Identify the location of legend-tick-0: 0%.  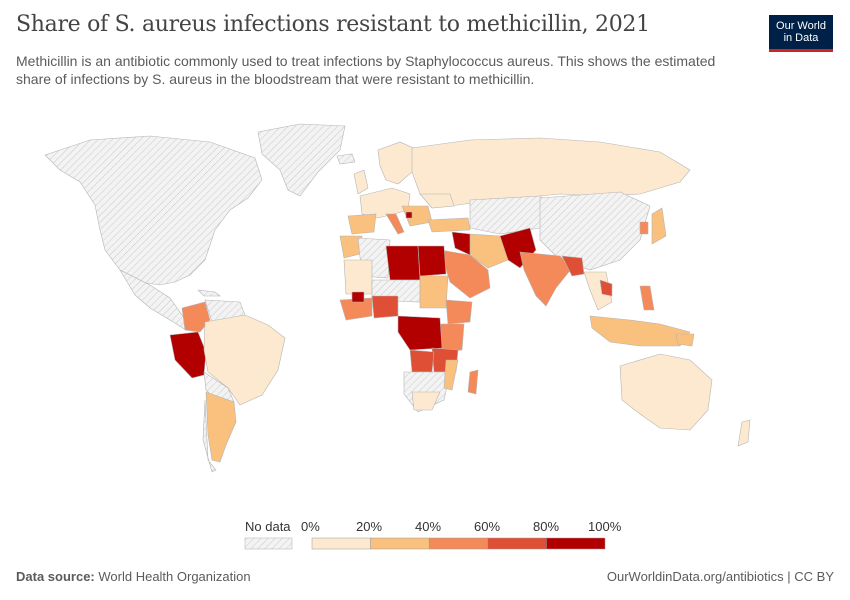
(310, 526).